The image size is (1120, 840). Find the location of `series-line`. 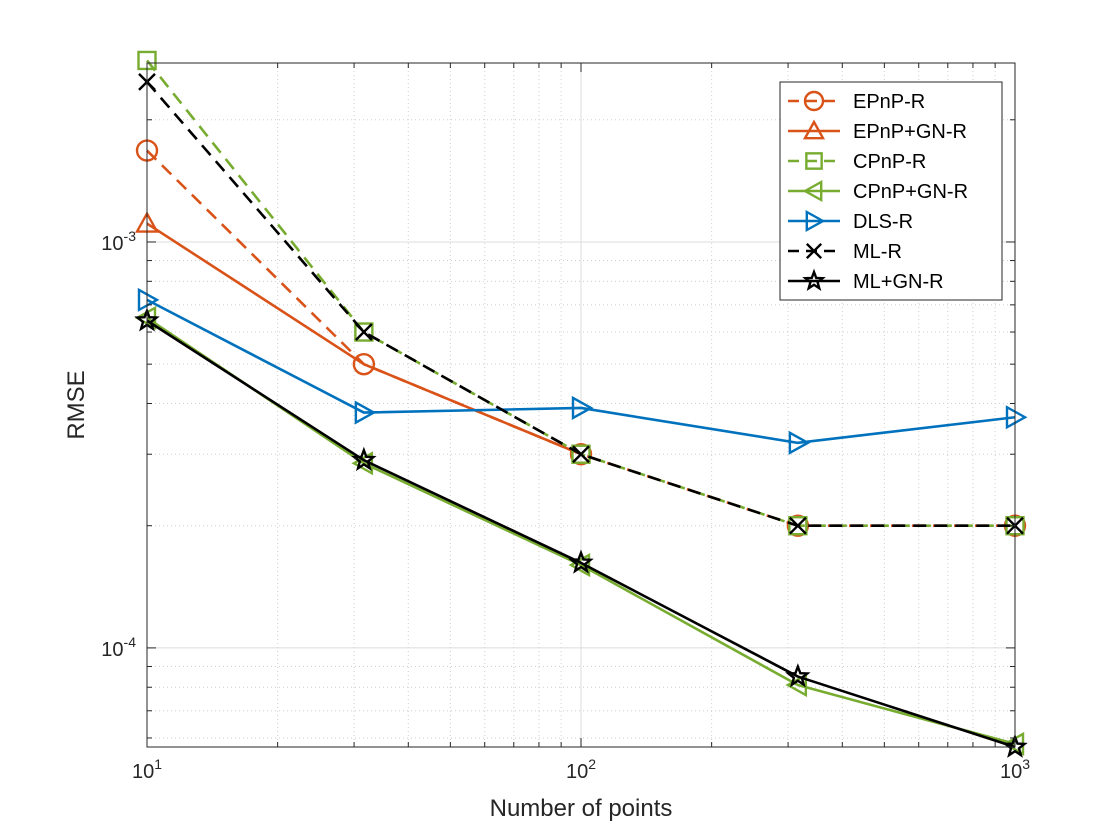

series-line is located at coordinates (581, 371).